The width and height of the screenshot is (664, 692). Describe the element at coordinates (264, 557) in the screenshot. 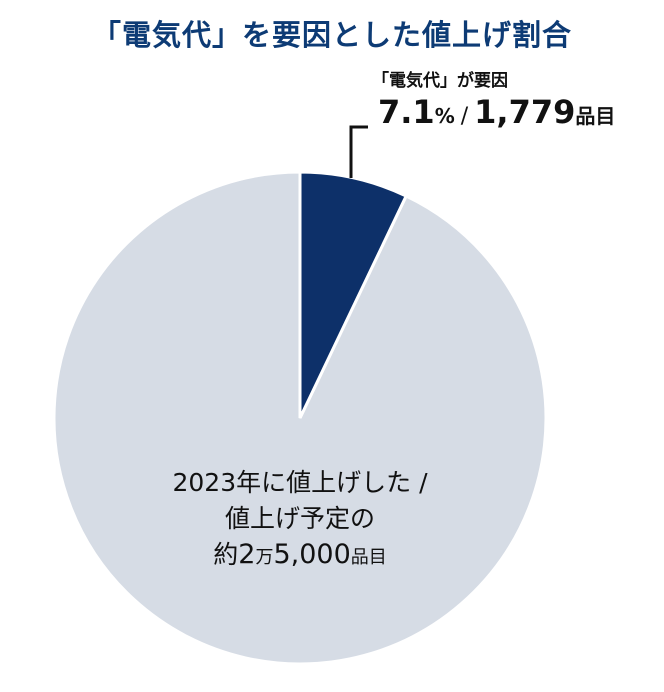

I see `center-label-man: 万` at that location.